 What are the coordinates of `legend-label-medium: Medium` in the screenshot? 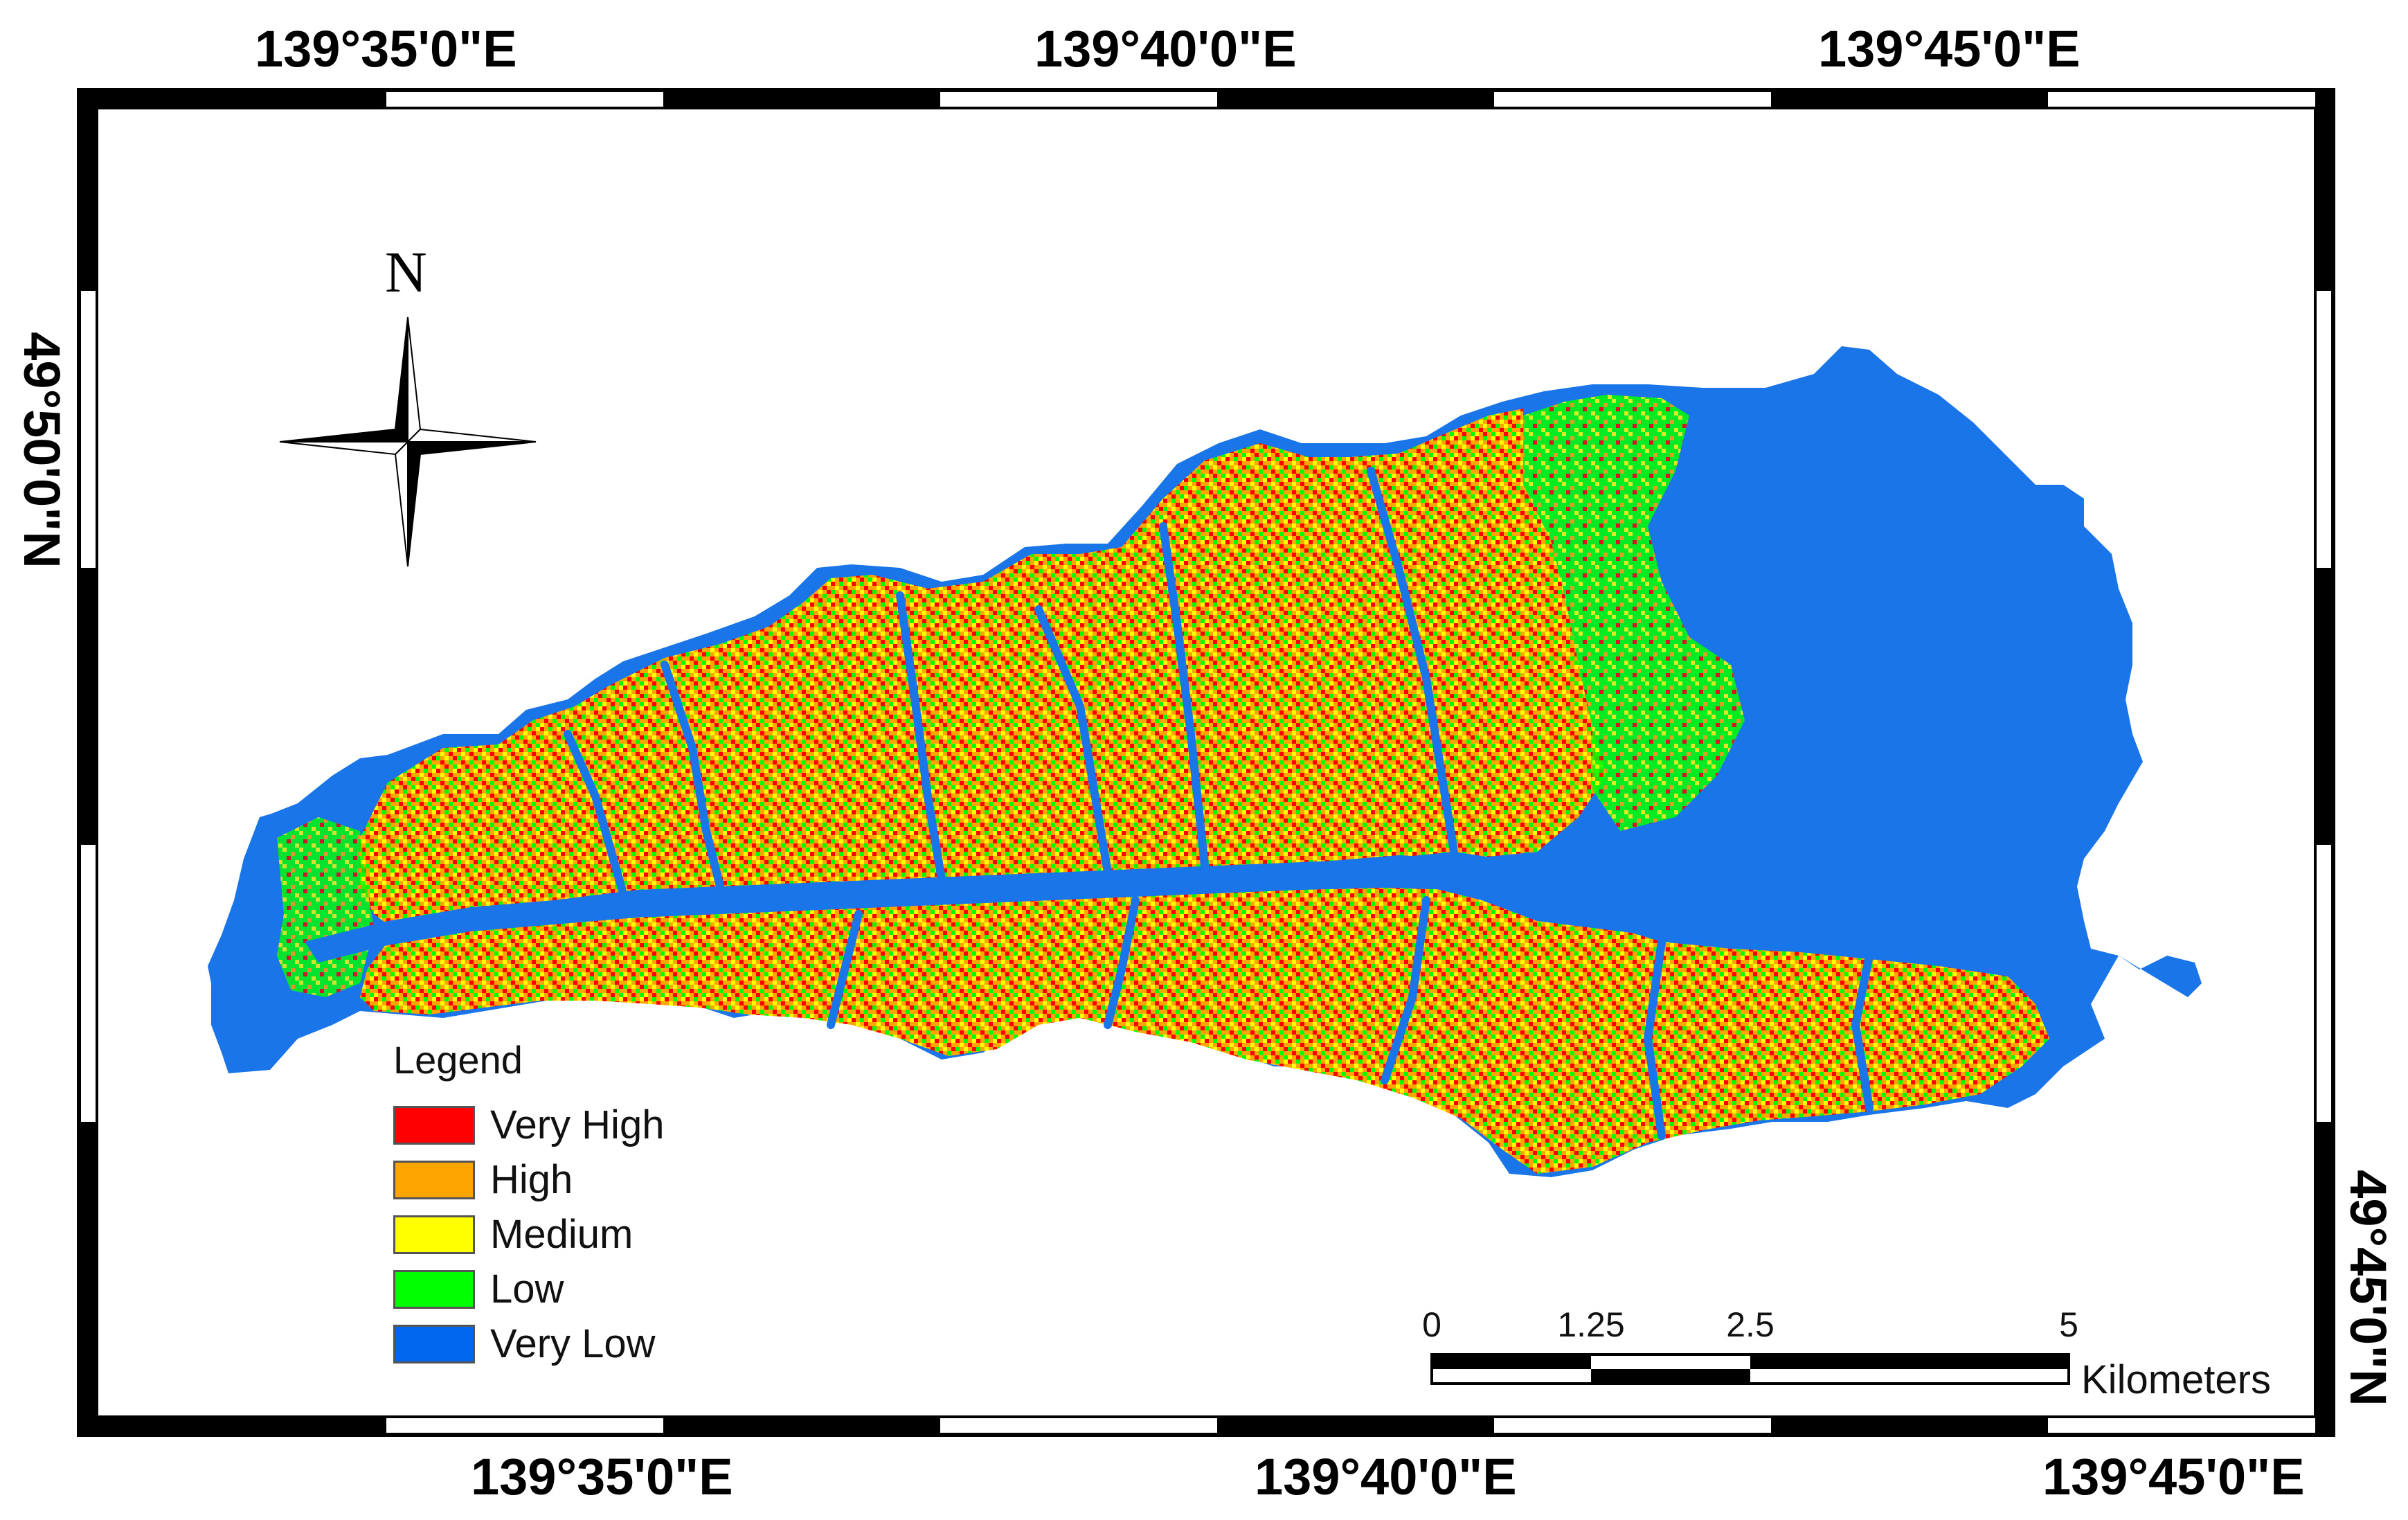 It's located at (562, 1234).